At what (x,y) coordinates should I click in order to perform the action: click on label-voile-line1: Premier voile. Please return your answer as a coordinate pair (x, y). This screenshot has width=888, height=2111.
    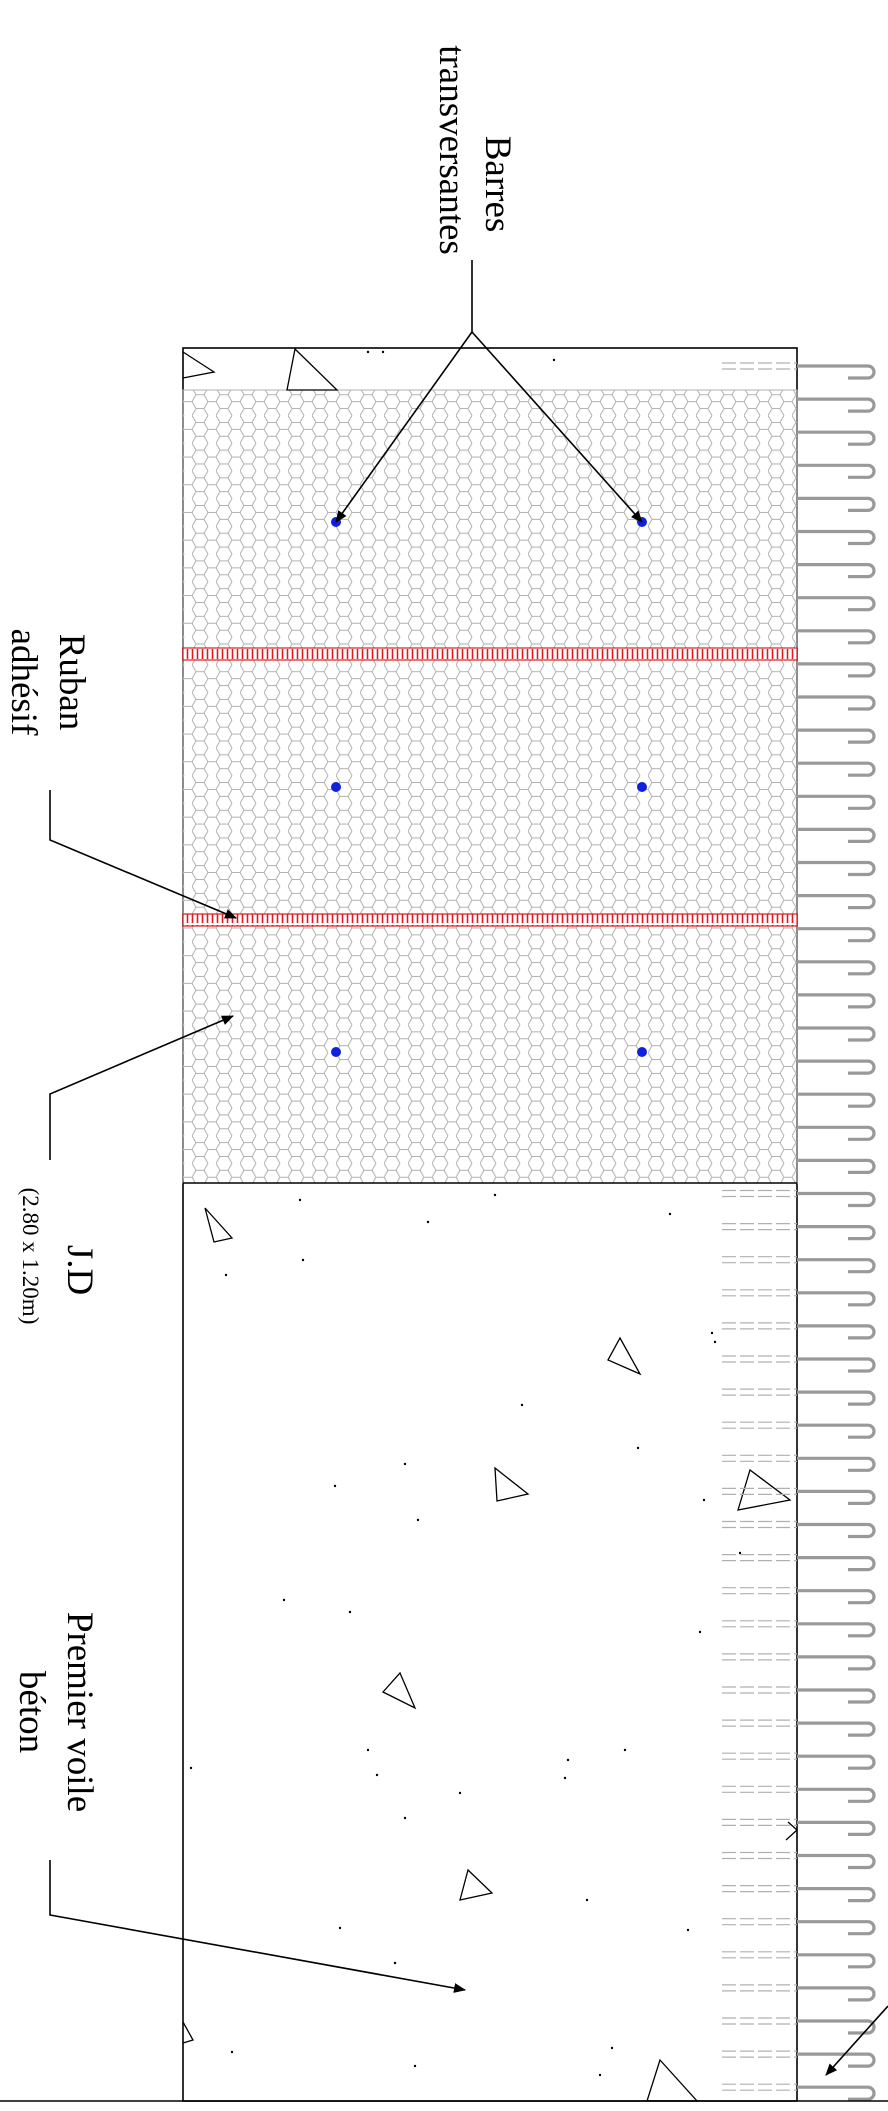
    Looking at the image, I should click on (79, 1712).